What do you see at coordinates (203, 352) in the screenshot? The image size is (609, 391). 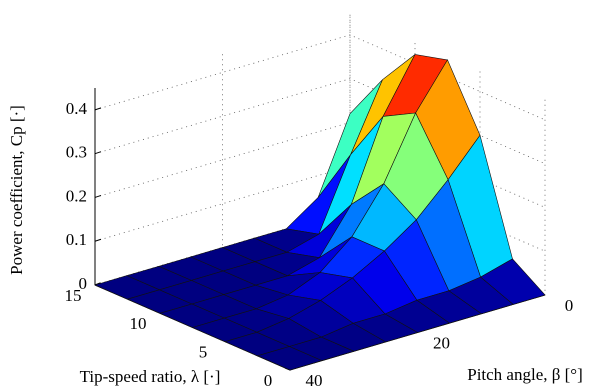 I see `x-tick-label: 5` at bounding box center [203, 352].